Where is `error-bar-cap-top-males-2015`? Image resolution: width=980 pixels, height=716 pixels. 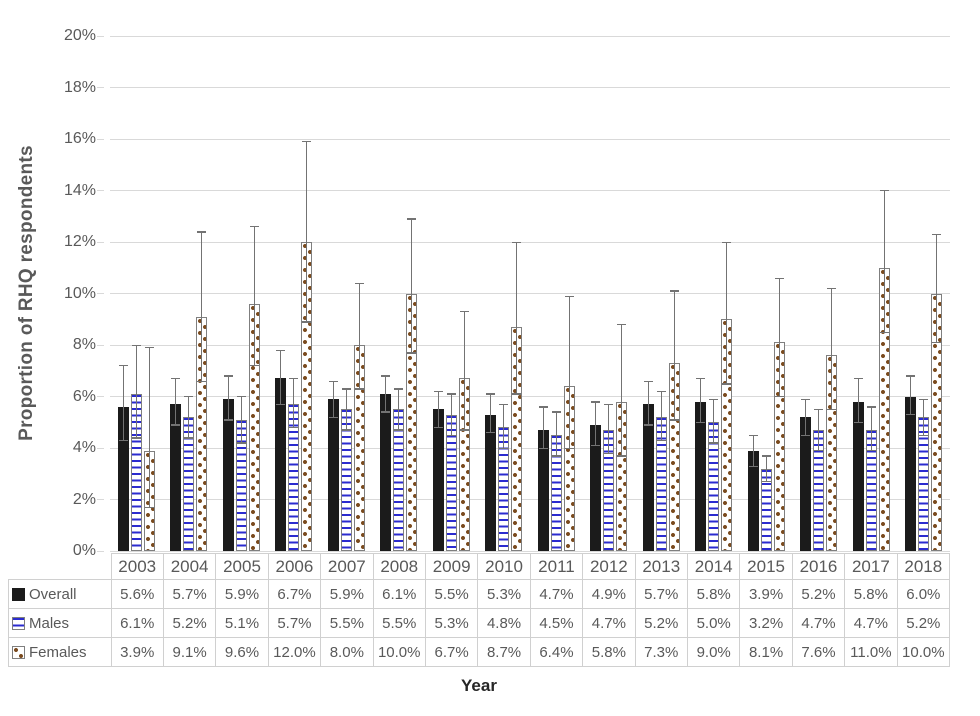 error-bar-cap-top-males-2015 is located at coordinates (766, 456).